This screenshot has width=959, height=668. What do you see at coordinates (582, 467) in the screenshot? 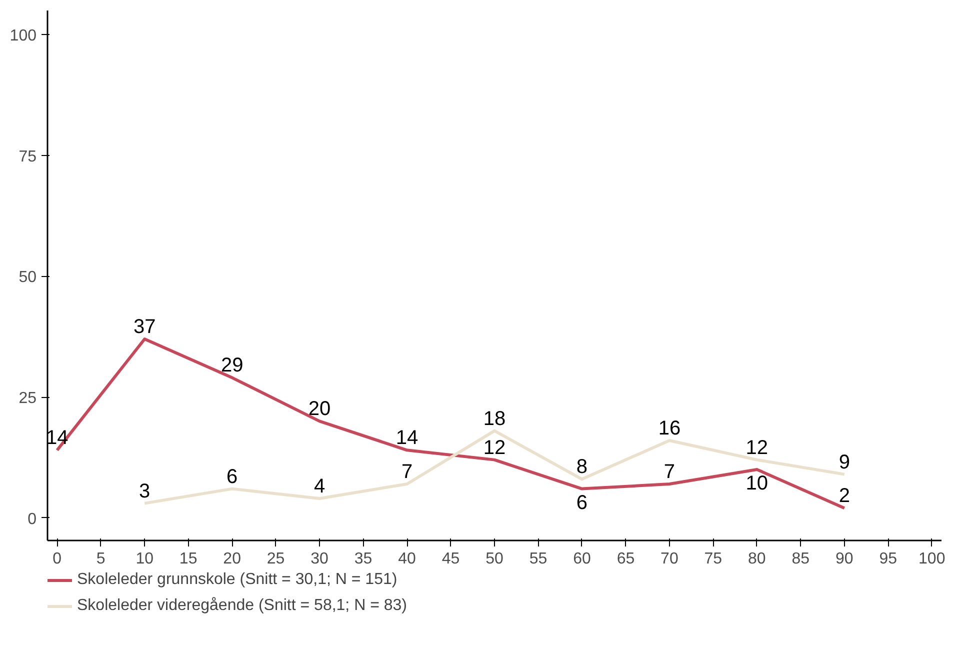
I see `data-label: 8` at bounding box center [582, 467].